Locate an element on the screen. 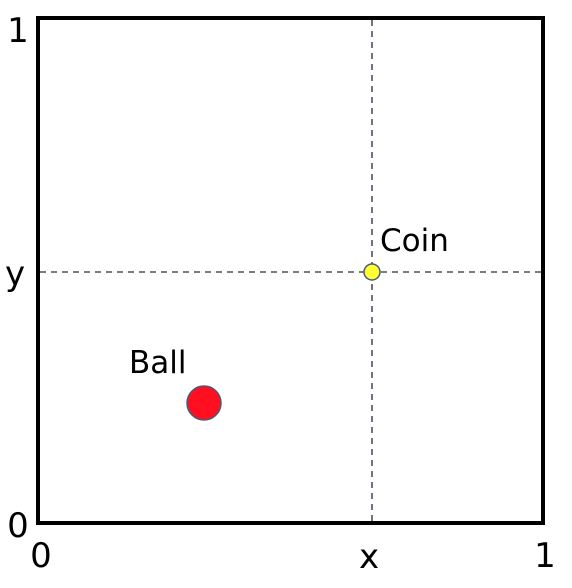 The image size is (572, 588). y-min-label: 0 is located at coordinates (18, 526).